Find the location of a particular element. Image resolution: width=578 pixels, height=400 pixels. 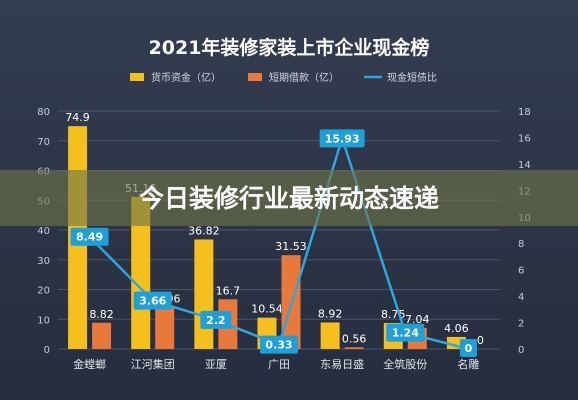

loan-bar-label: 31.53 is located at coordinates (291, 246).